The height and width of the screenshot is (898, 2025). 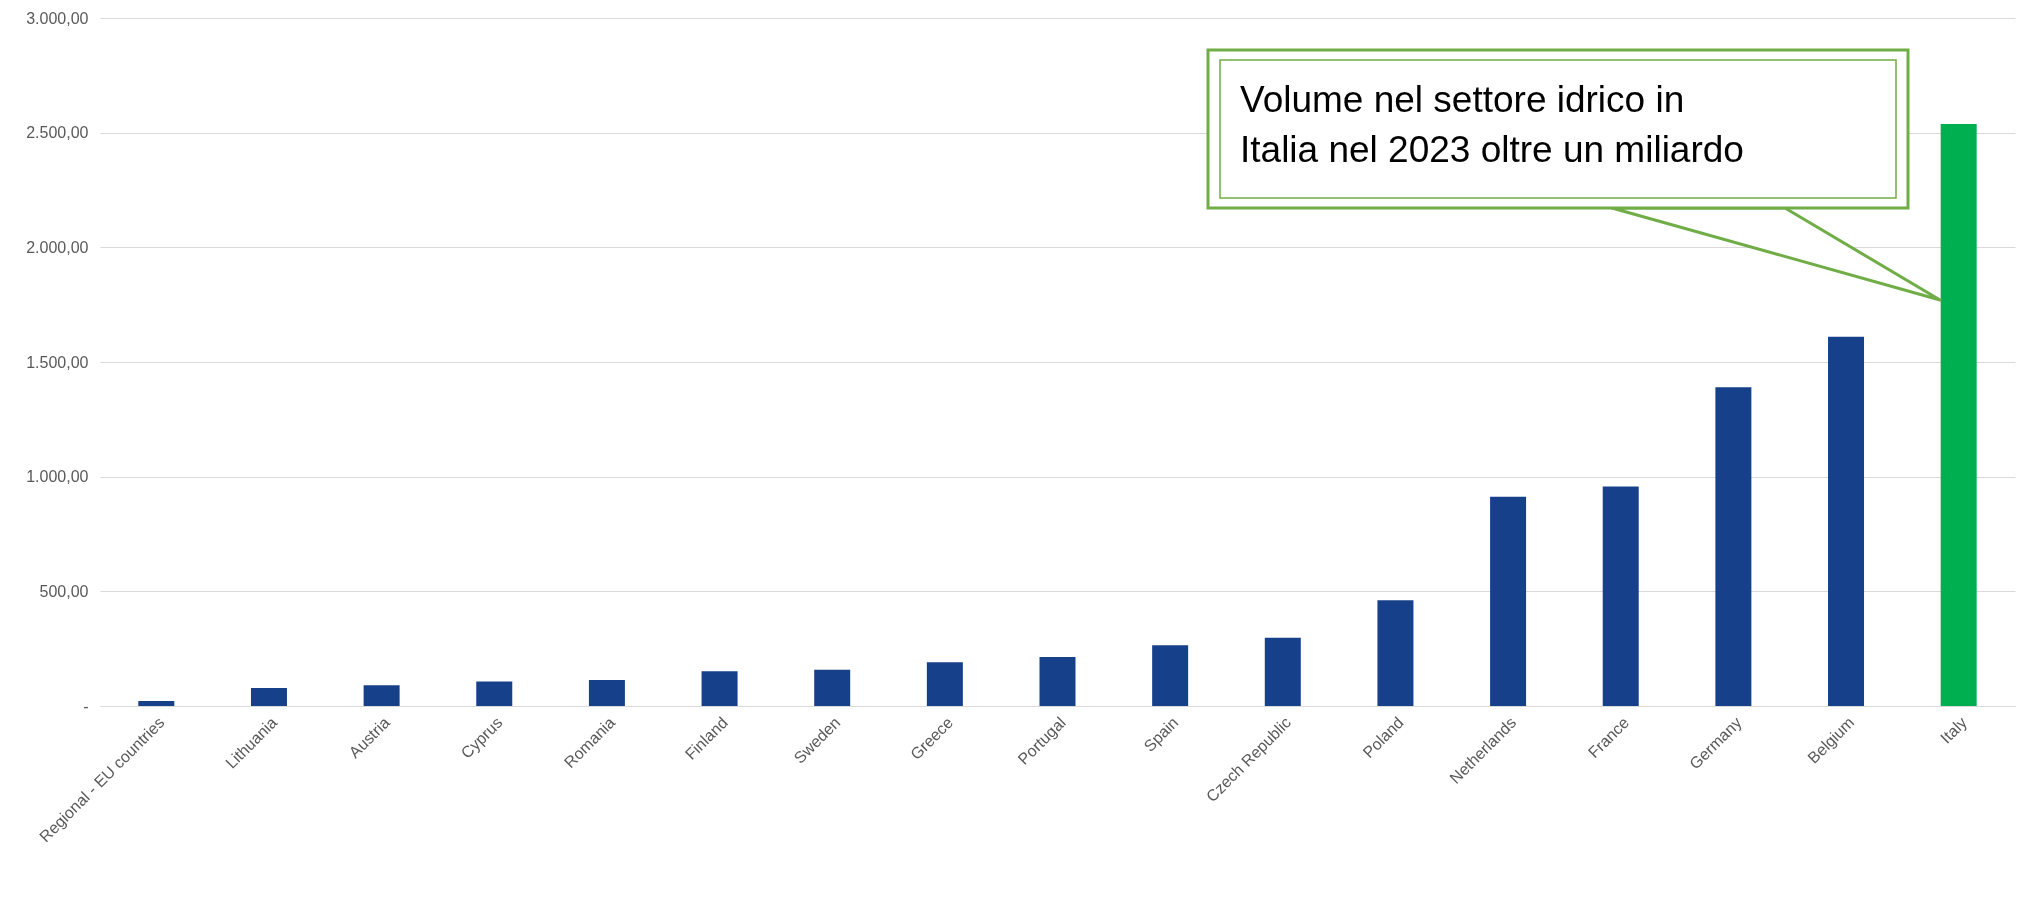 What do you see at coordinates (57, 247) in the screenshot?
I see `y-tick-label: 2.000,00` at bounding box center [57, 247].